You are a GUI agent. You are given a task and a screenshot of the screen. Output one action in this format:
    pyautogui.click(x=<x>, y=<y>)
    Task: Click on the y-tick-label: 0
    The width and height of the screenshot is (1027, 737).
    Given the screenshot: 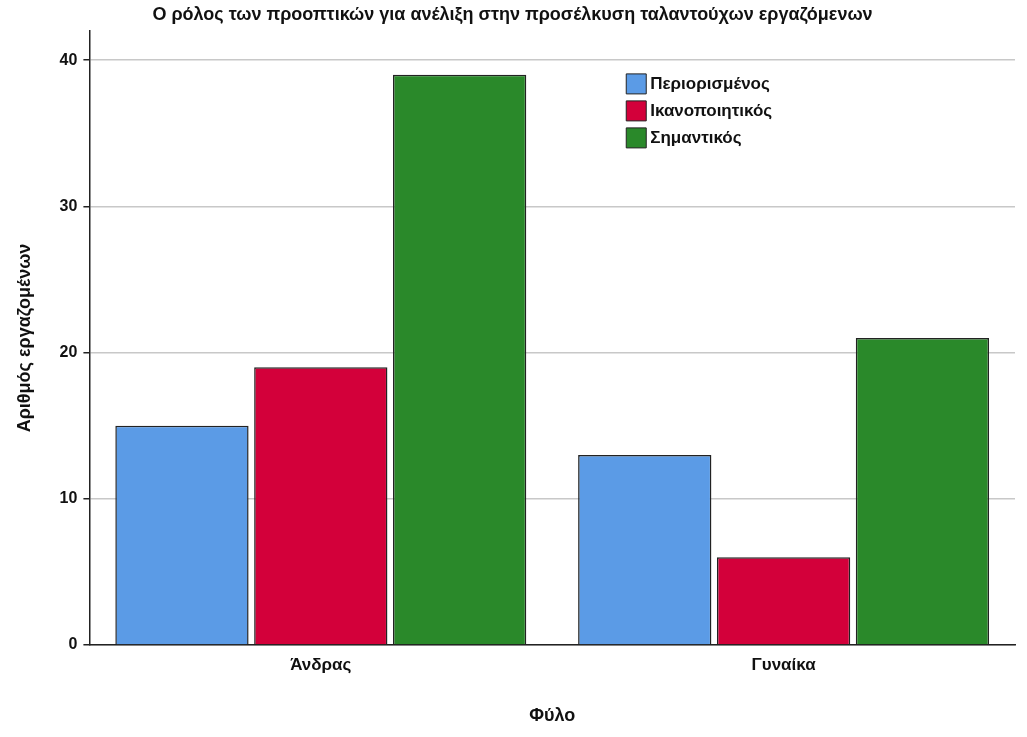 What is the action you would take?
    pyautogui.click(x=73, y=644)
    